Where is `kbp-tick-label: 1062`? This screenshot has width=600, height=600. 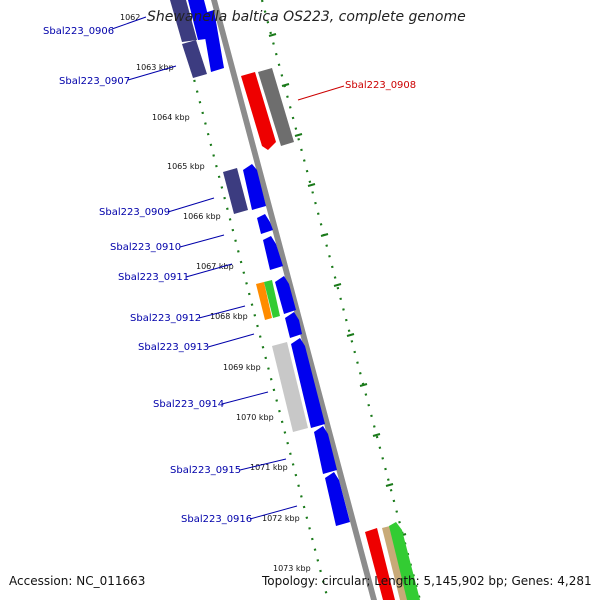
kbp-tick-label: 1062 is located at coordinates (130, 17).